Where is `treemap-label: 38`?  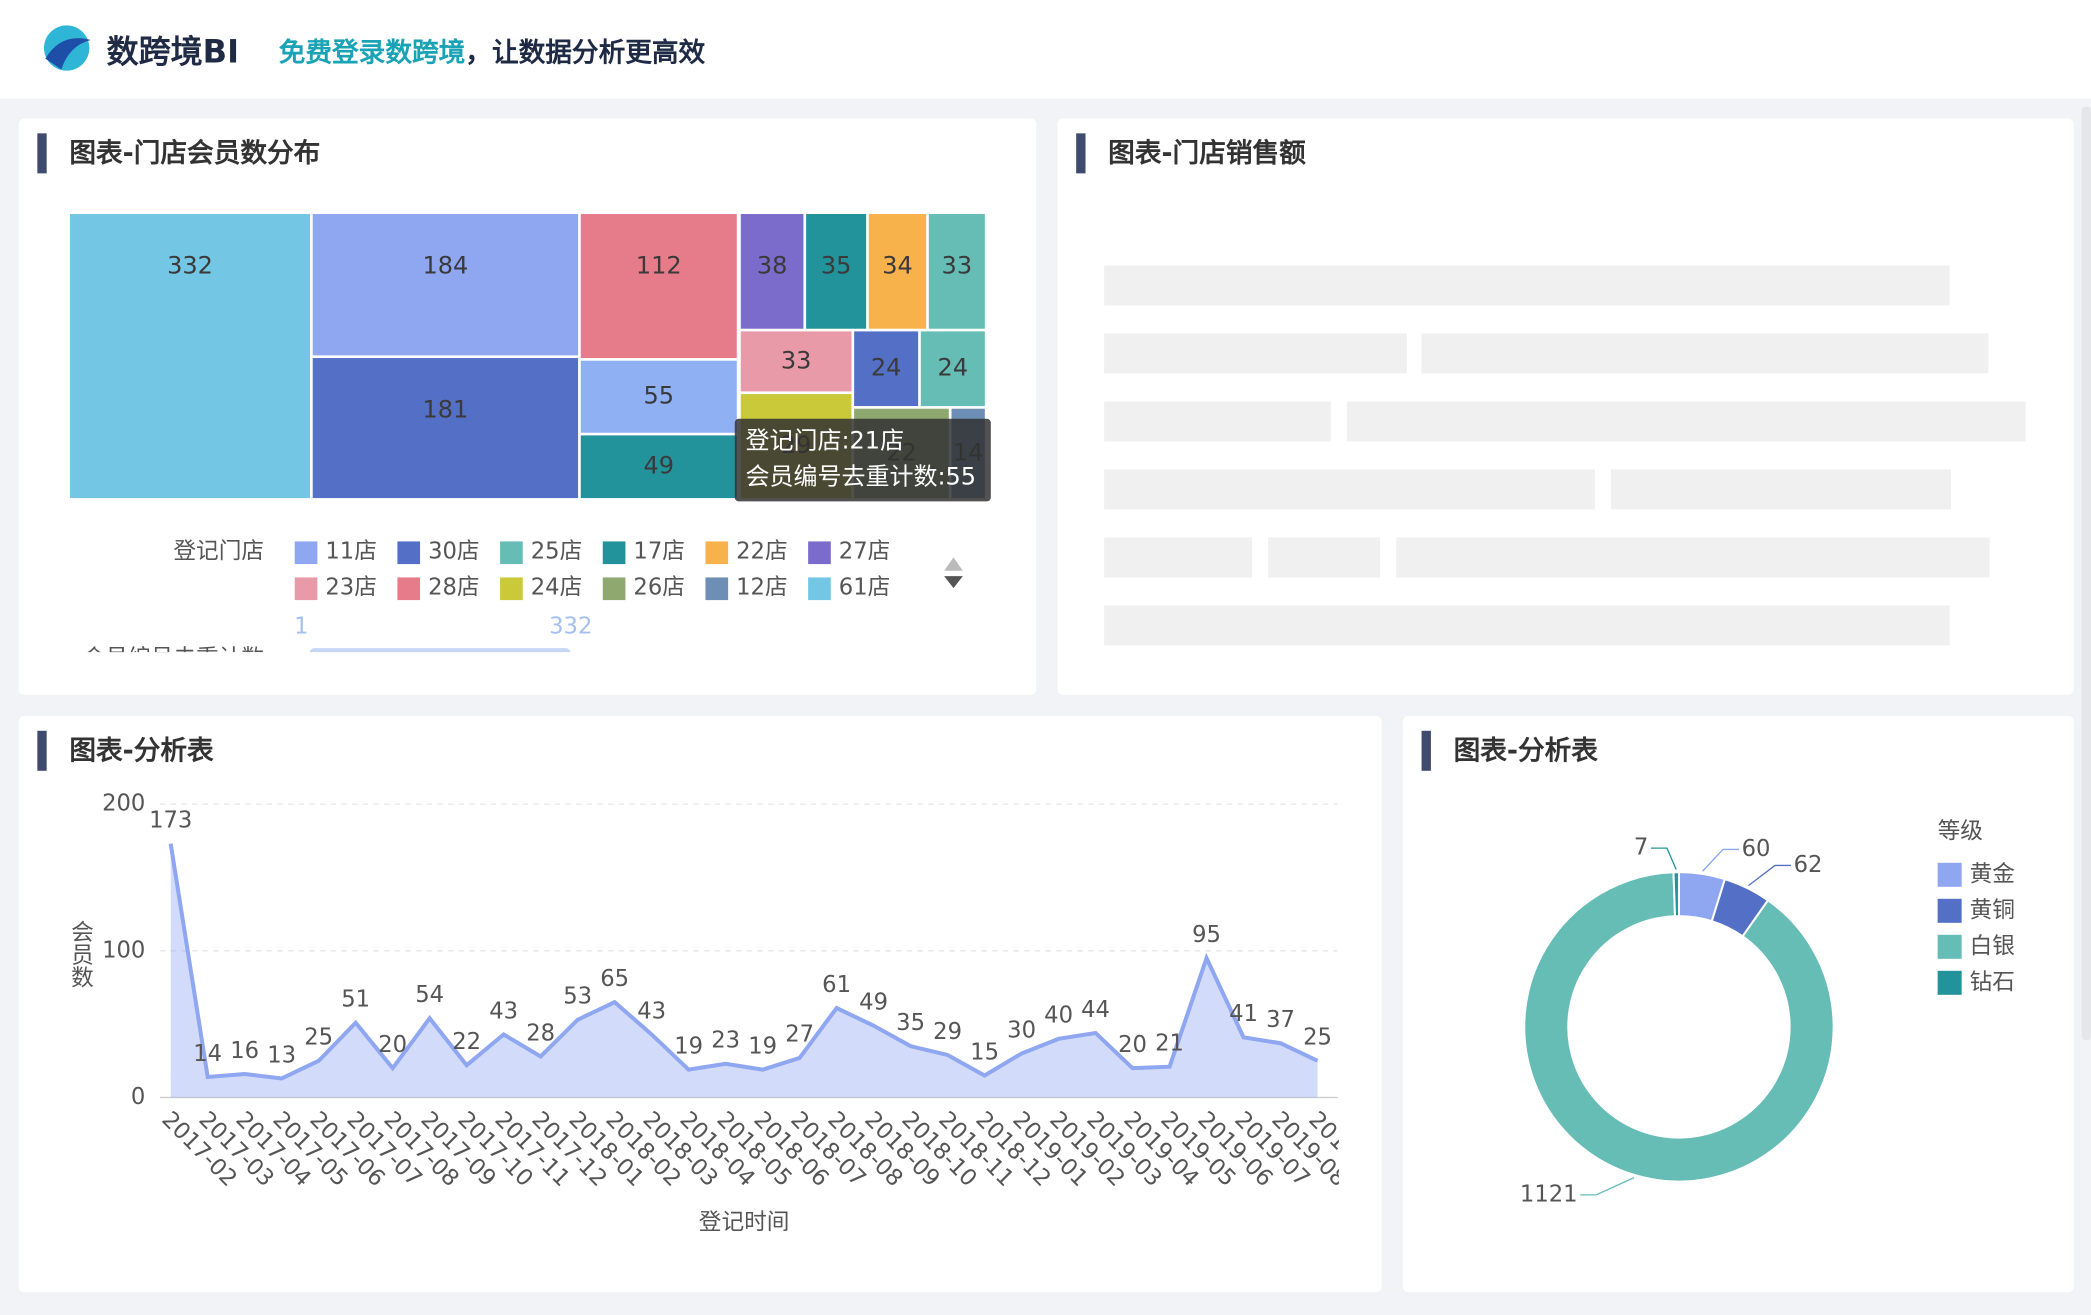
treemap-label: 38 is located at coordinates (772, 266).